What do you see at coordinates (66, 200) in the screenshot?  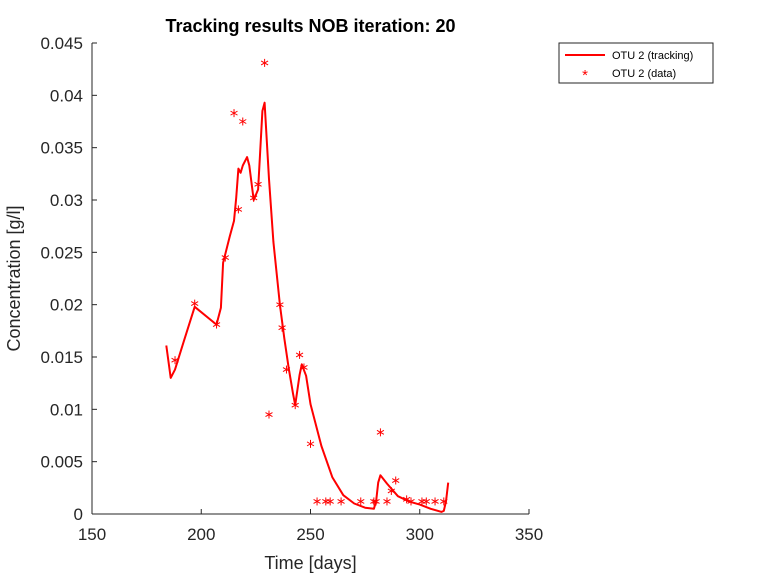 I see `y-tick-label: 0.03` at bounding box center [66, 200].